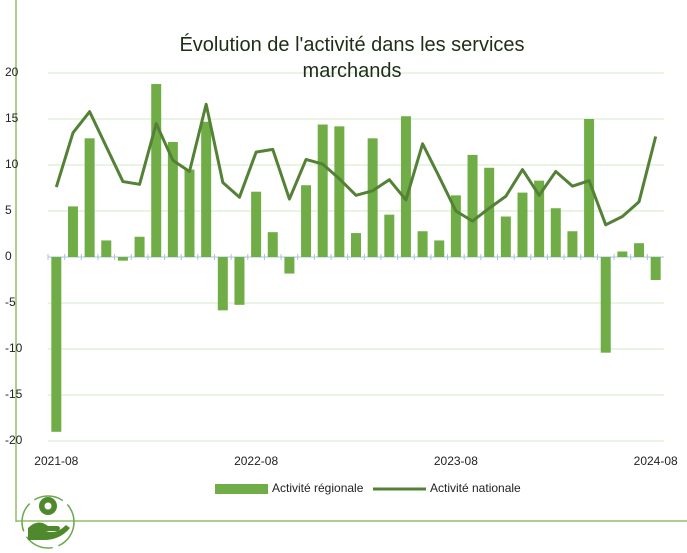 Image resolution: width=687 pixels, height=553 pixels. What do you see at coordinates (14, 348) in the screenshot?
I see `y-tick-label: -10` at bounding box center [14, 348].